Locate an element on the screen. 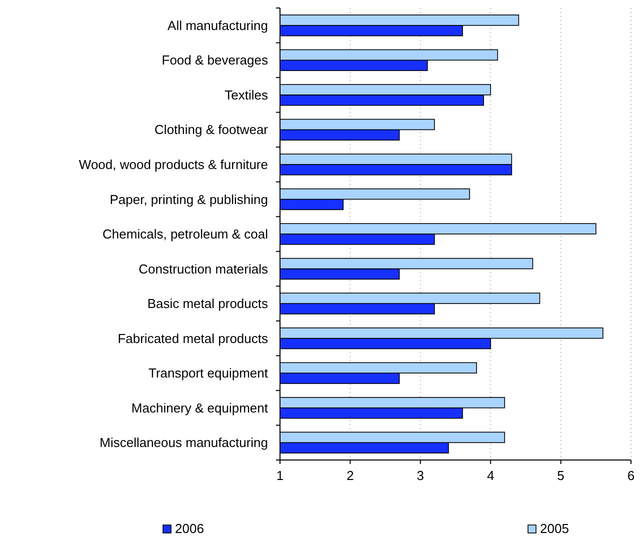 The height and width of the screenshot is (539, 644). y-tick-label: Miscellaneous manufacturing is located at coordinates (184, 442).